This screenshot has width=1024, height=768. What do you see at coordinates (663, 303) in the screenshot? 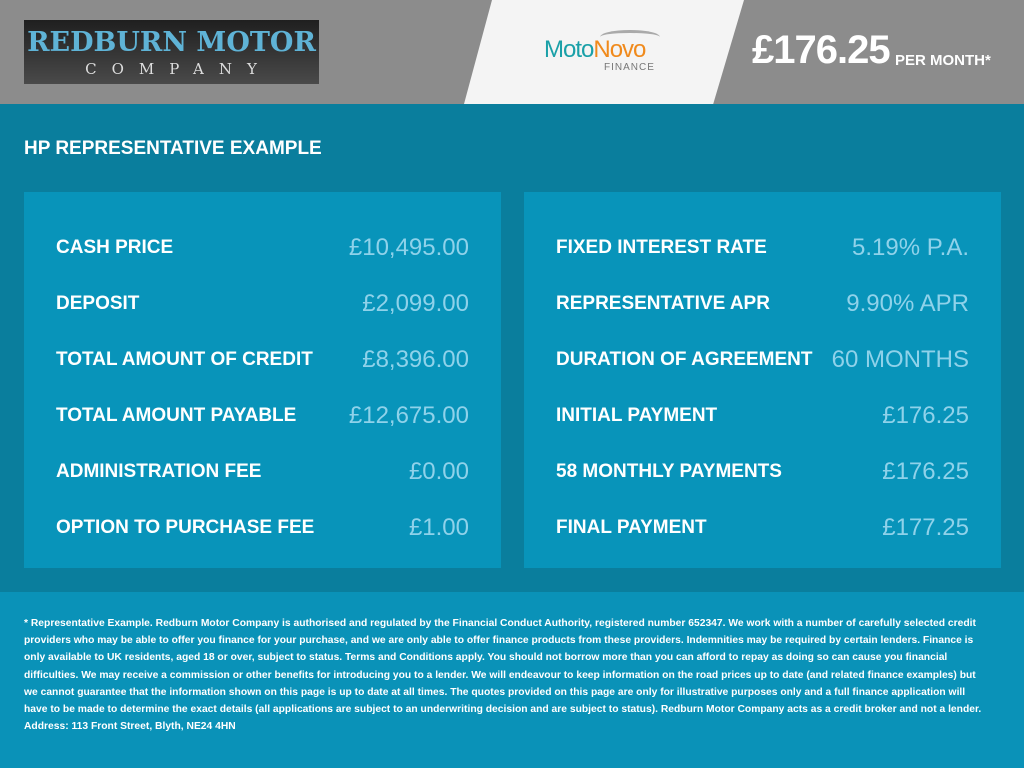
I see `row-label: REPRESENTATIVE APR` at bounding box center [663, 303].